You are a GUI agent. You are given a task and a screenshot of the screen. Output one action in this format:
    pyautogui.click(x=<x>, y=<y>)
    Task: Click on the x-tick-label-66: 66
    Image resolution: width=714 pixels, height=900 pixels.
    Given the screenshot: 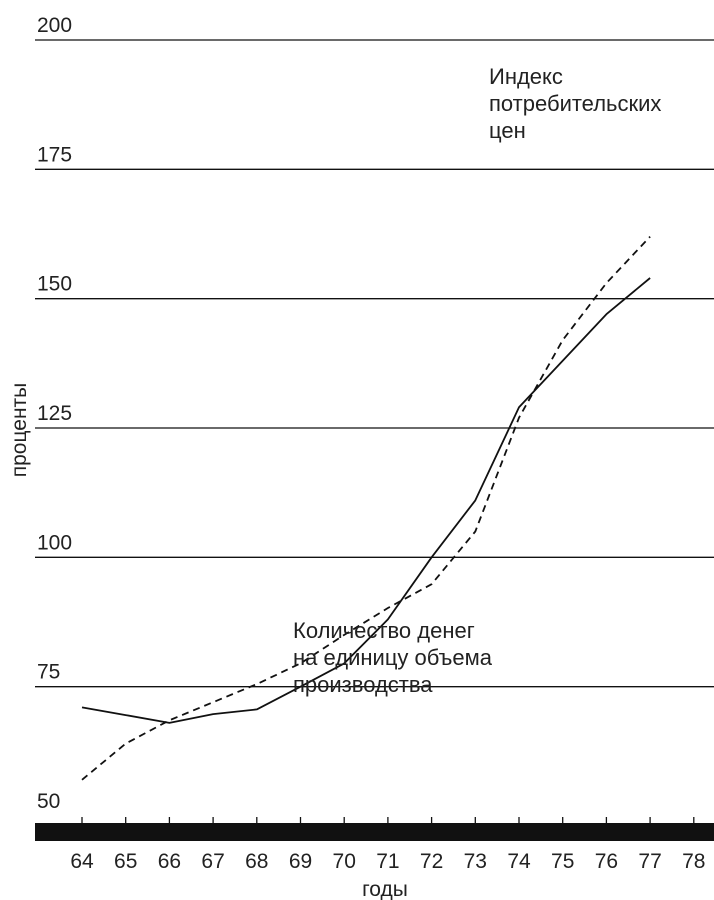 What is the action you would take?
    pyautogui.click(x=169, y=861)
    